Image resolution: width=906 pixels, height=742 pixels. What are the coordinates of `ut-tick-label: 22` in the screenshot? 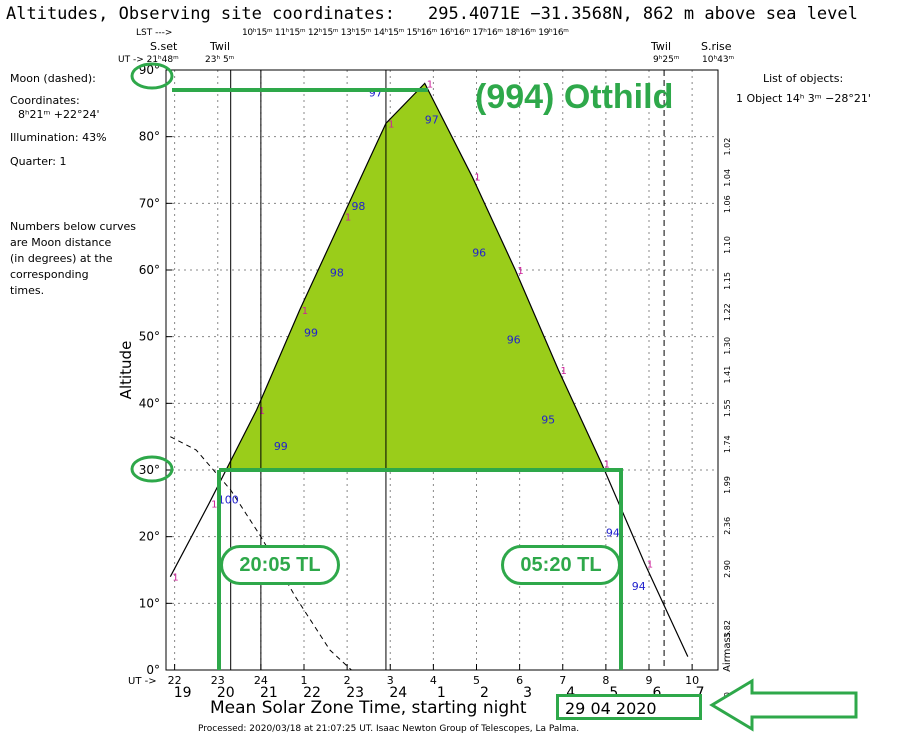 It's located at (175, 680).